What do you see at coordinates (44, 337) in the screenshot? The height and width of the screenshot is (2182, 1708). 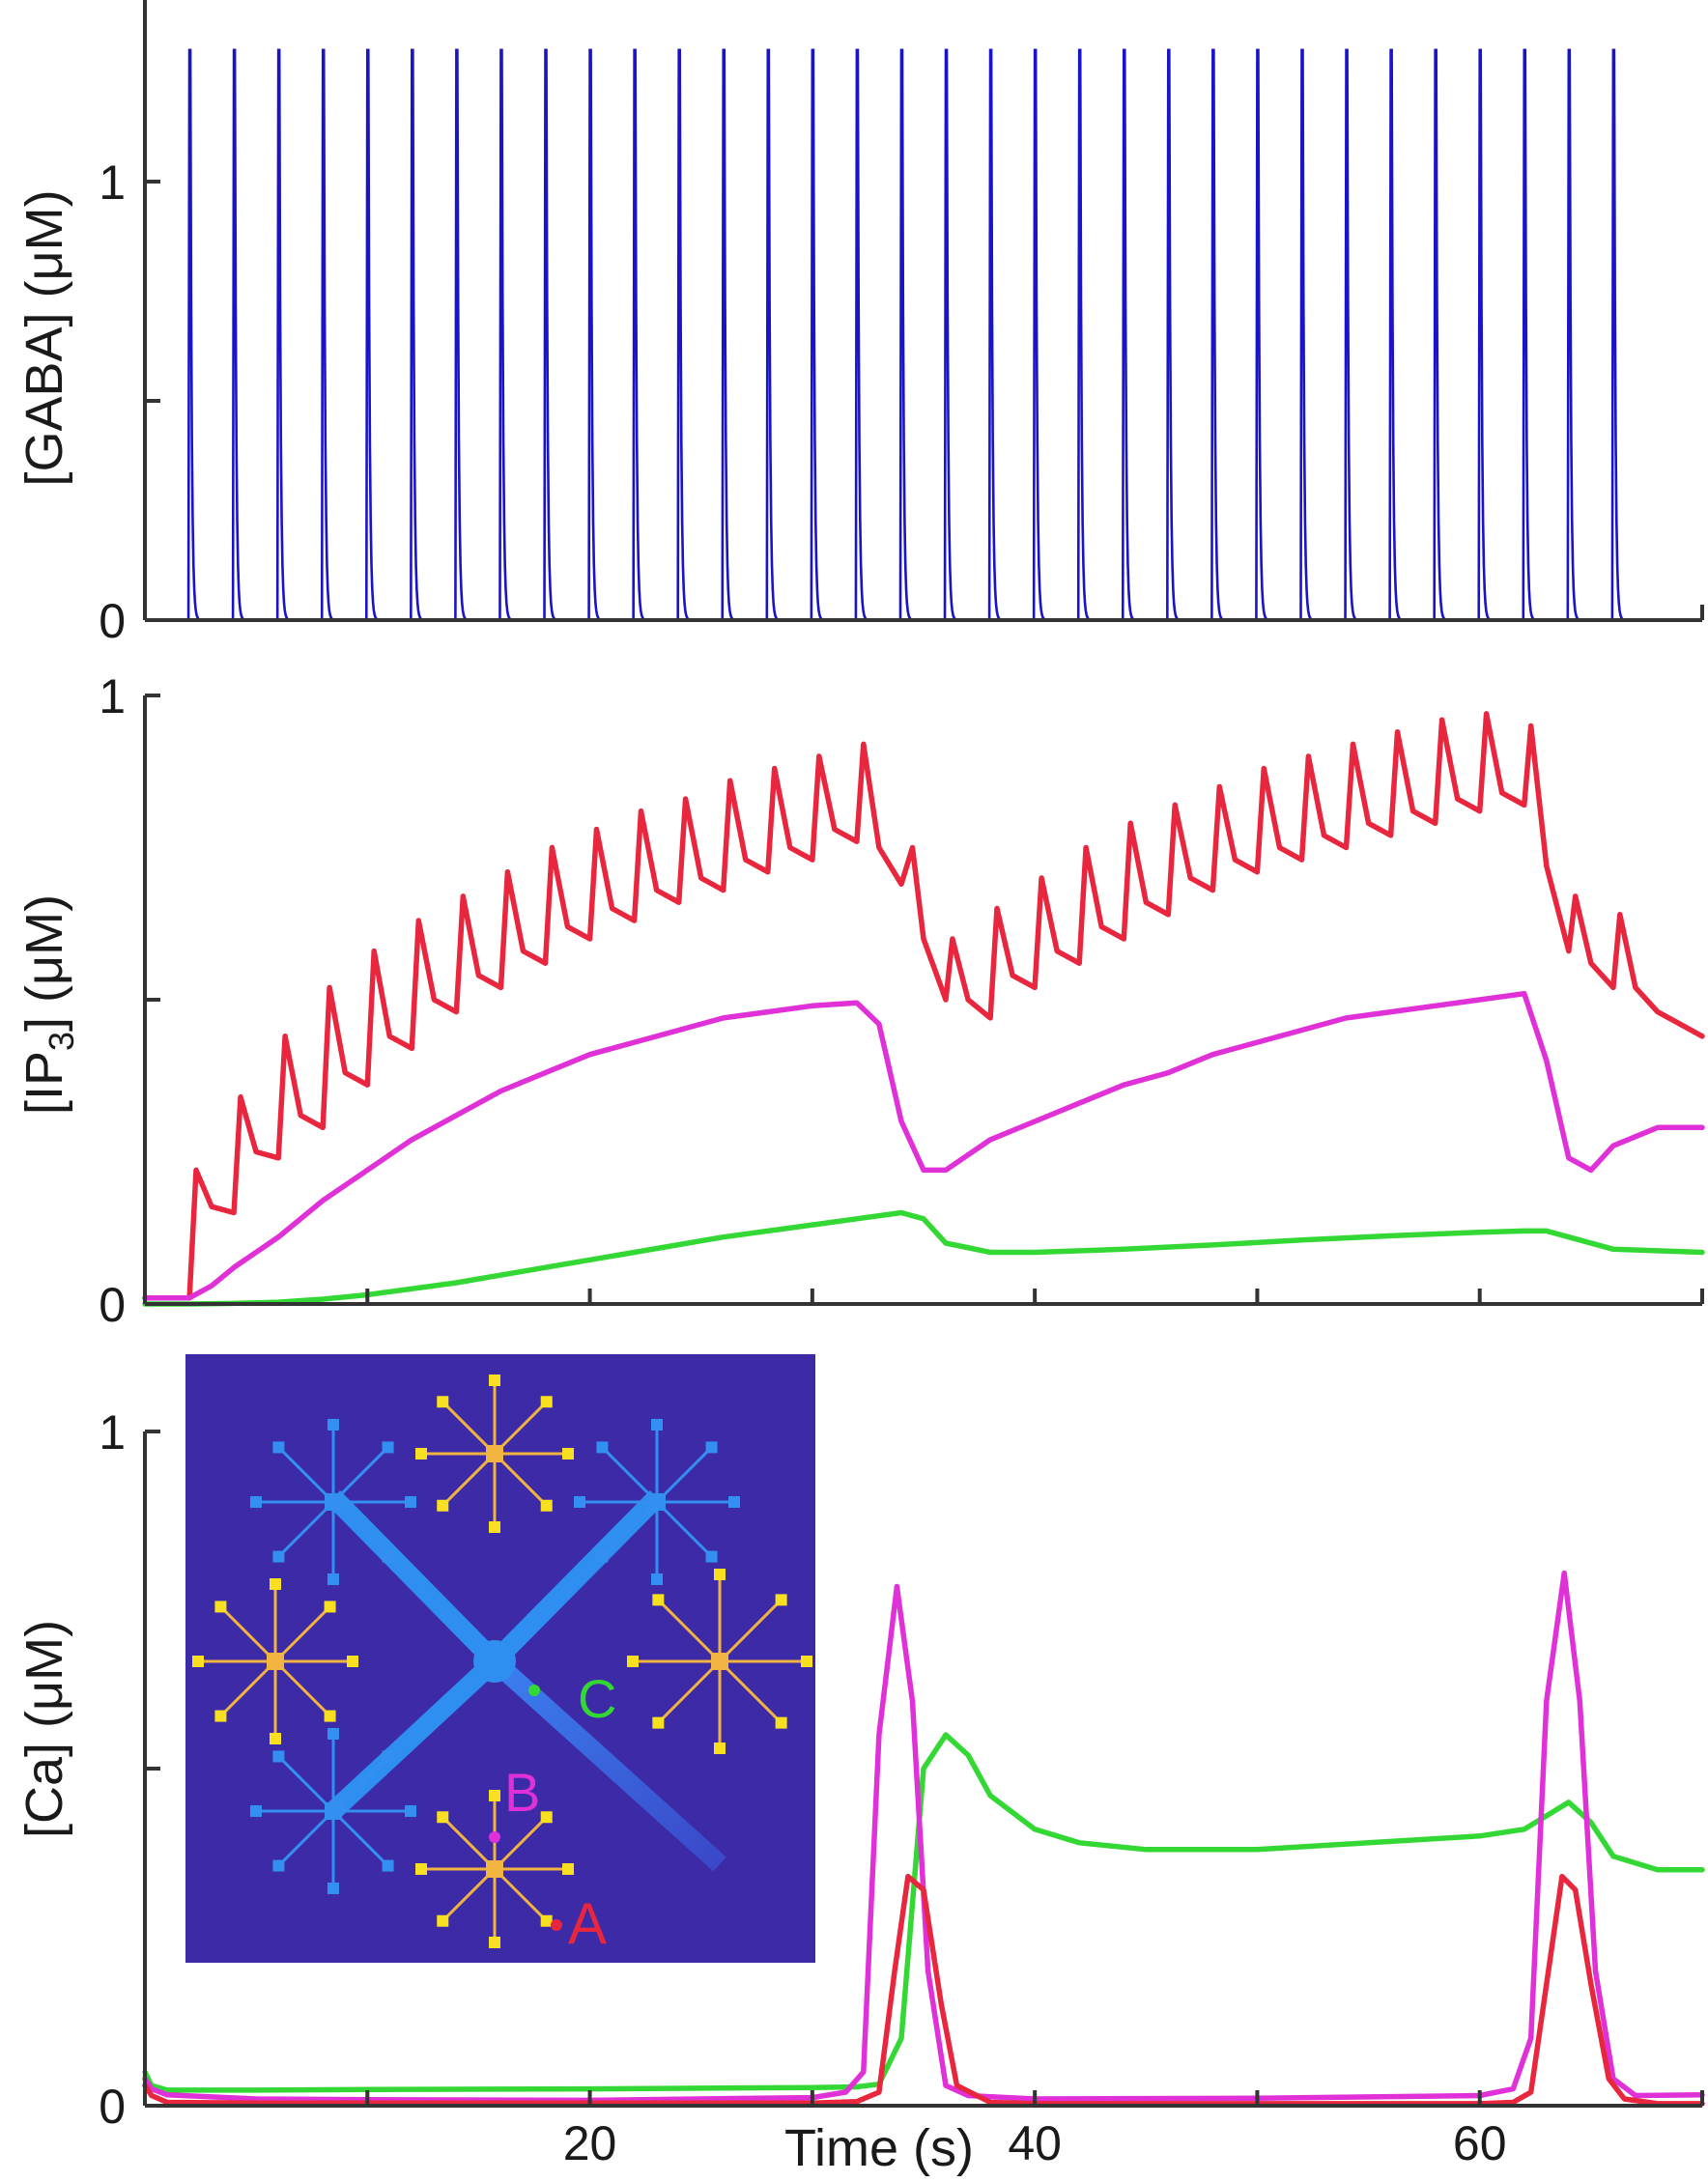 I see `gaba-y-axis-label: [GABA] (μM)` at bounding box center [44, 337].